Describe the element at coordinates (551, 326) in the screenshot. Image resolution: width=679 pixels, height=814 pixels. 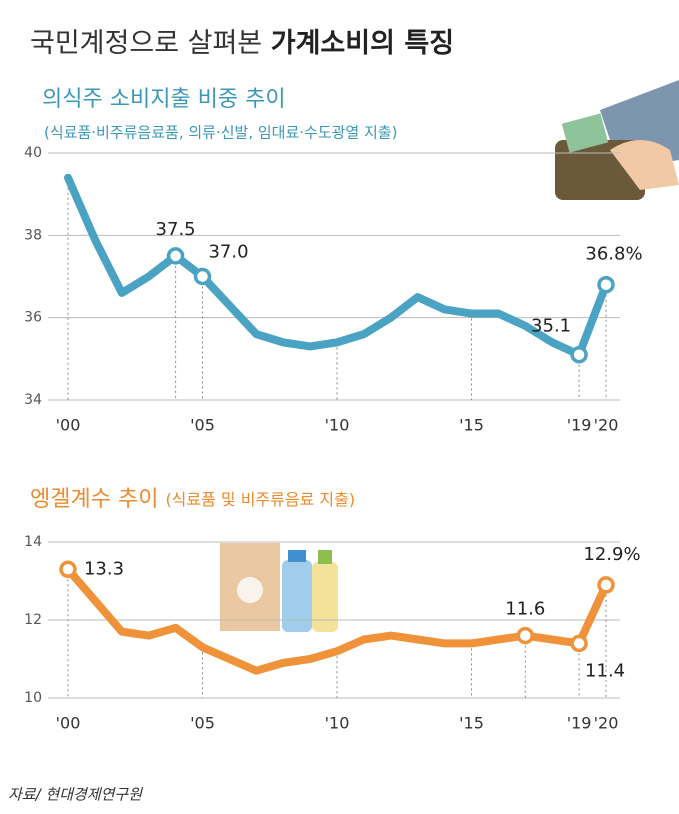
I see `value-label: 35.1` at that location.